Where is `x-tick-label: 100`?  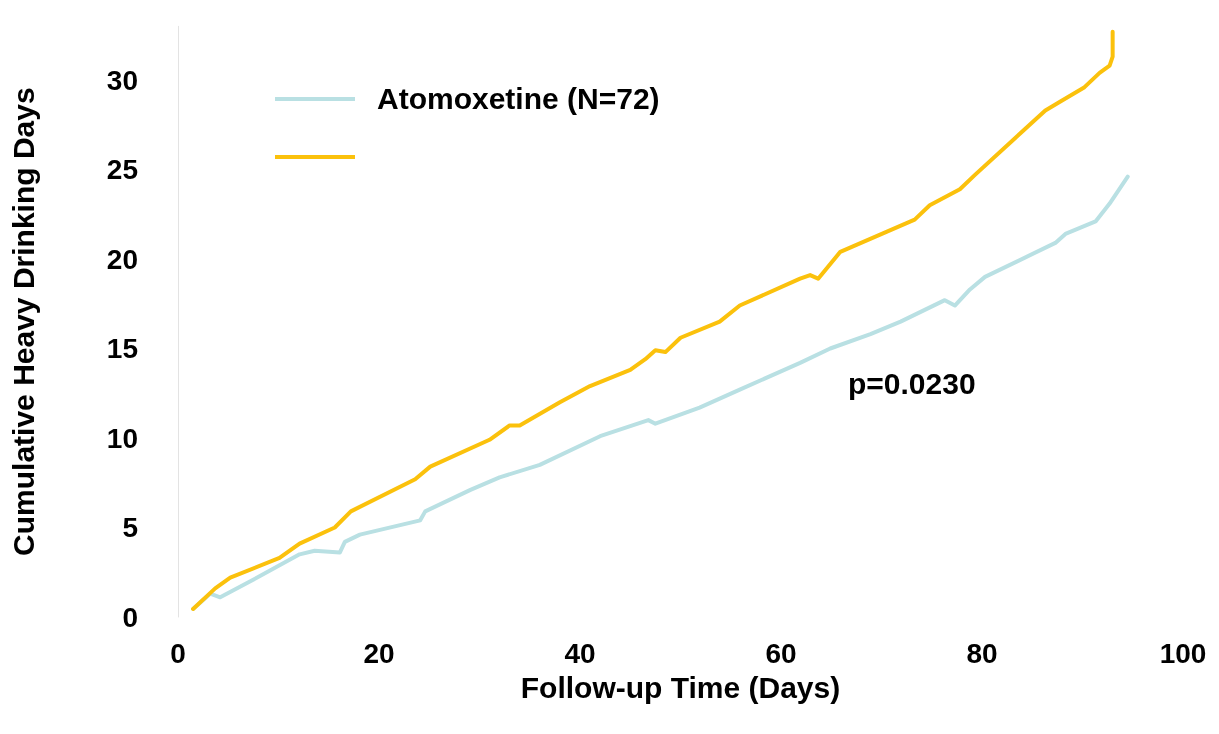 x-tick-label: 100 is located at coordinates (1183, 653).